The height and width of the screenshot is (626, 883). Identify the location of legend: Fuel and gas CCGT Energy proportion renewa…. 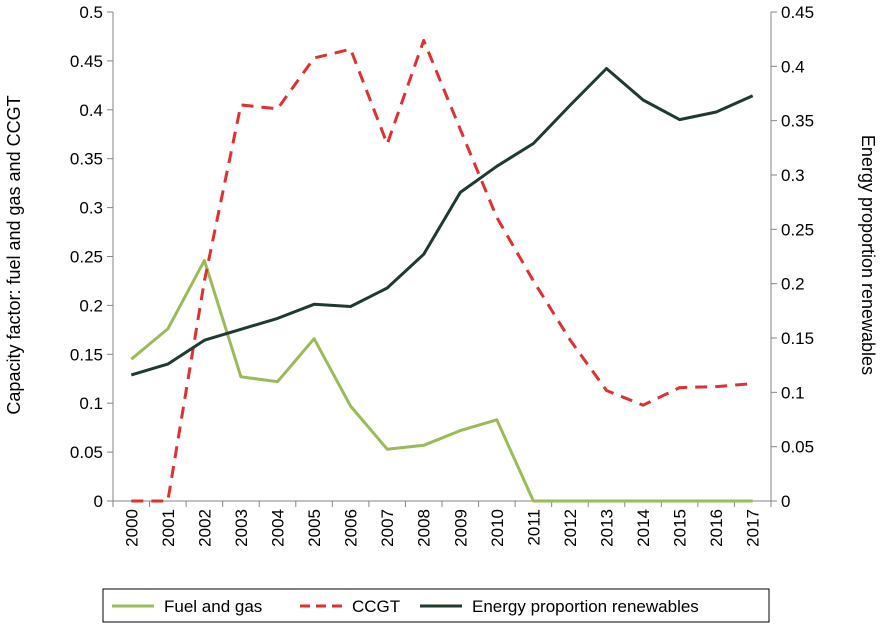
(436, 605).